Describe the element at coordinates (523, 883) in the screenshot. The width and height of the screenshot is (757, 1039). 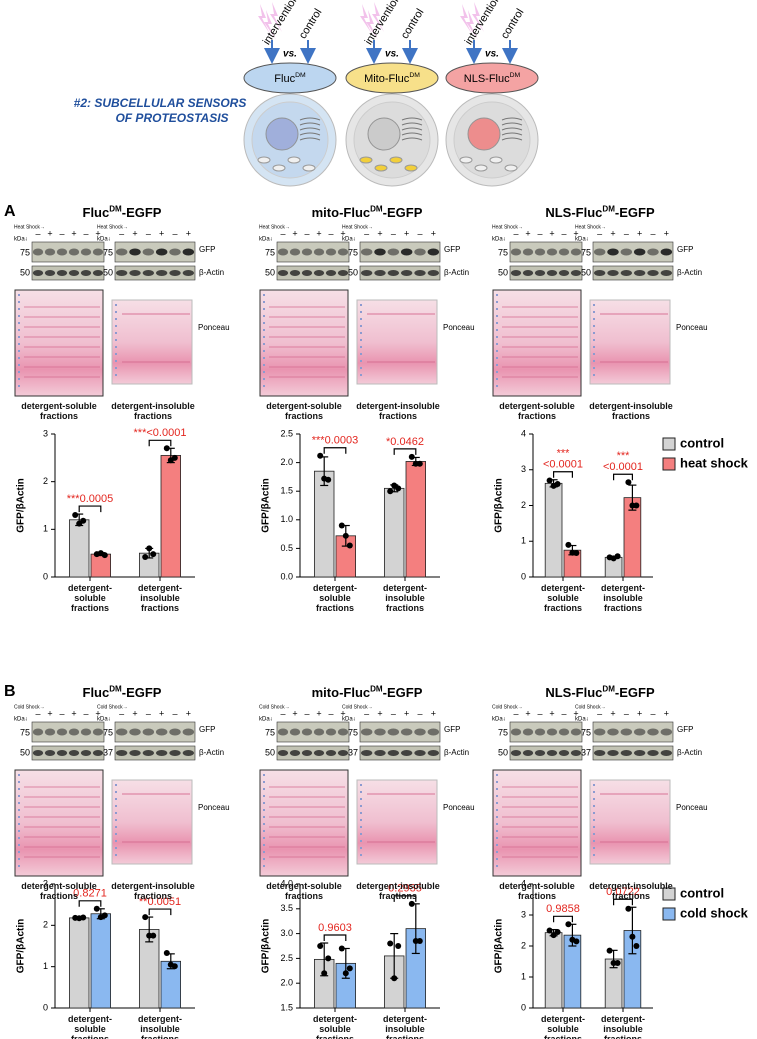
I see `y-tick-label: 4` at that location.